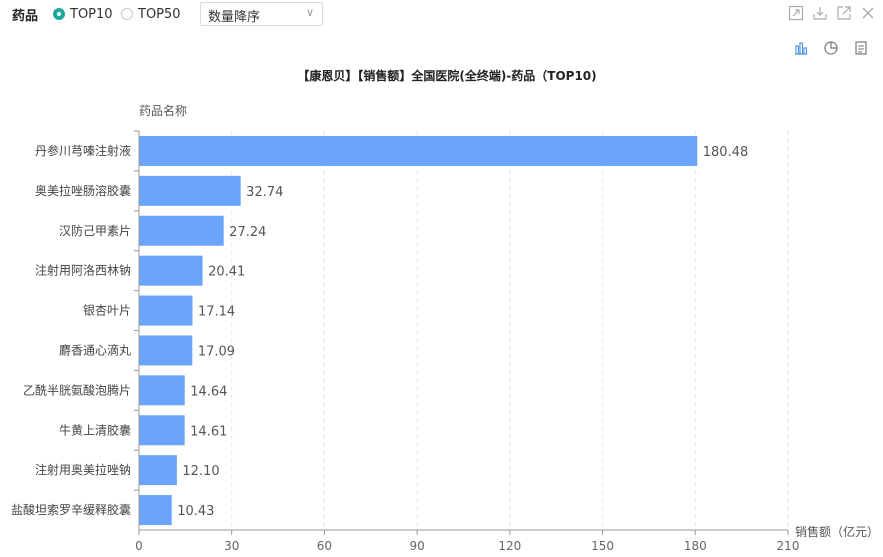 Image resolution: width=883 pixels, height=557 pixels. I want to click on window-toolbar, so click(835, 13).